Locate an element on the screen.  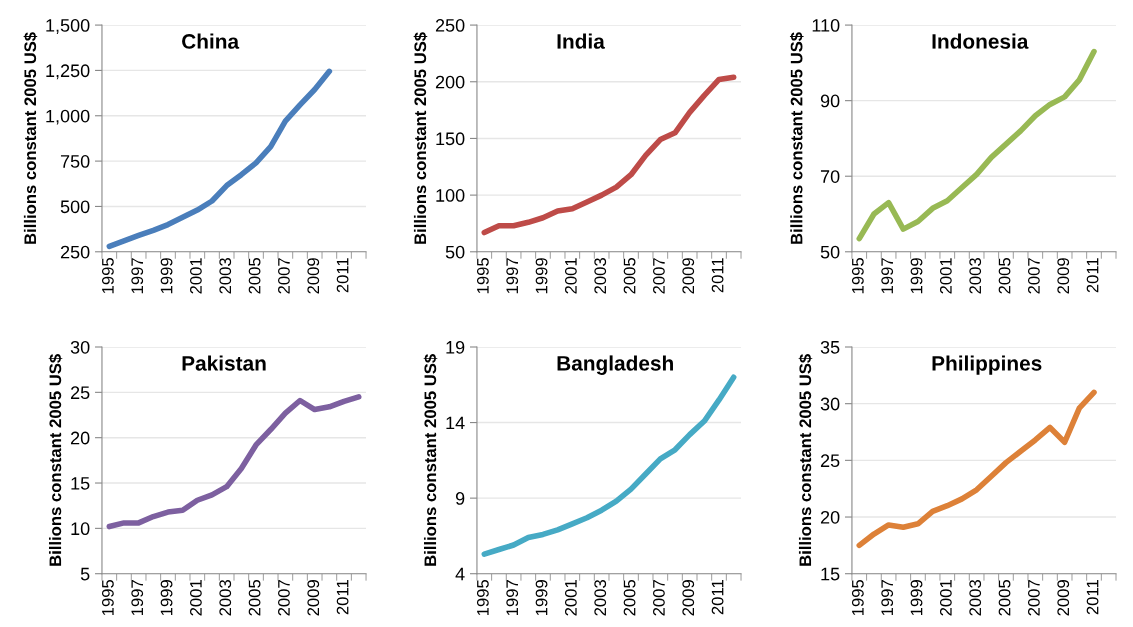
chart-title: Bangladesh is located at coordinates (615, 365).